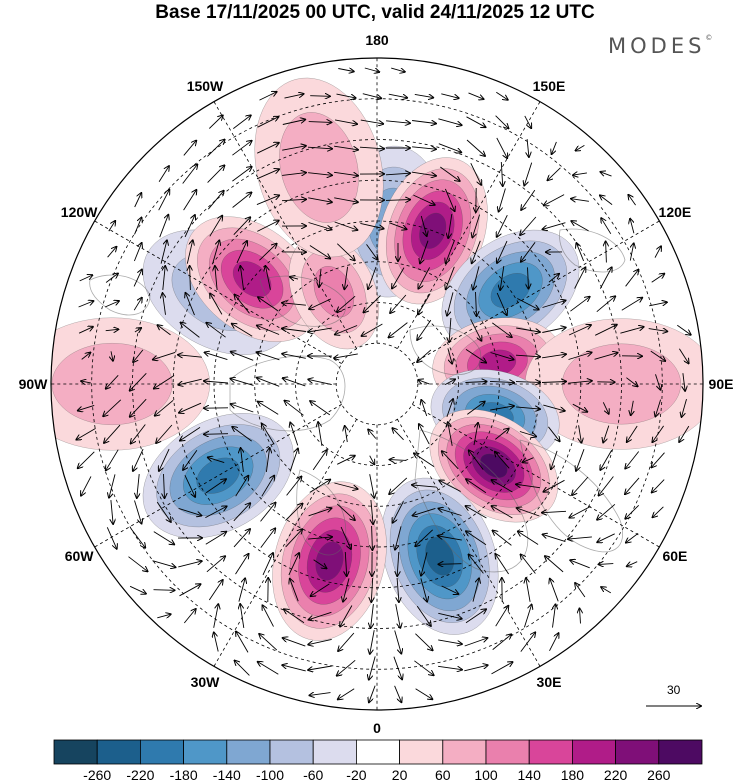 The width and height of the screenshot is (750, 783). I want to click on colorbar-tick-label: 60, so click(443, 775).